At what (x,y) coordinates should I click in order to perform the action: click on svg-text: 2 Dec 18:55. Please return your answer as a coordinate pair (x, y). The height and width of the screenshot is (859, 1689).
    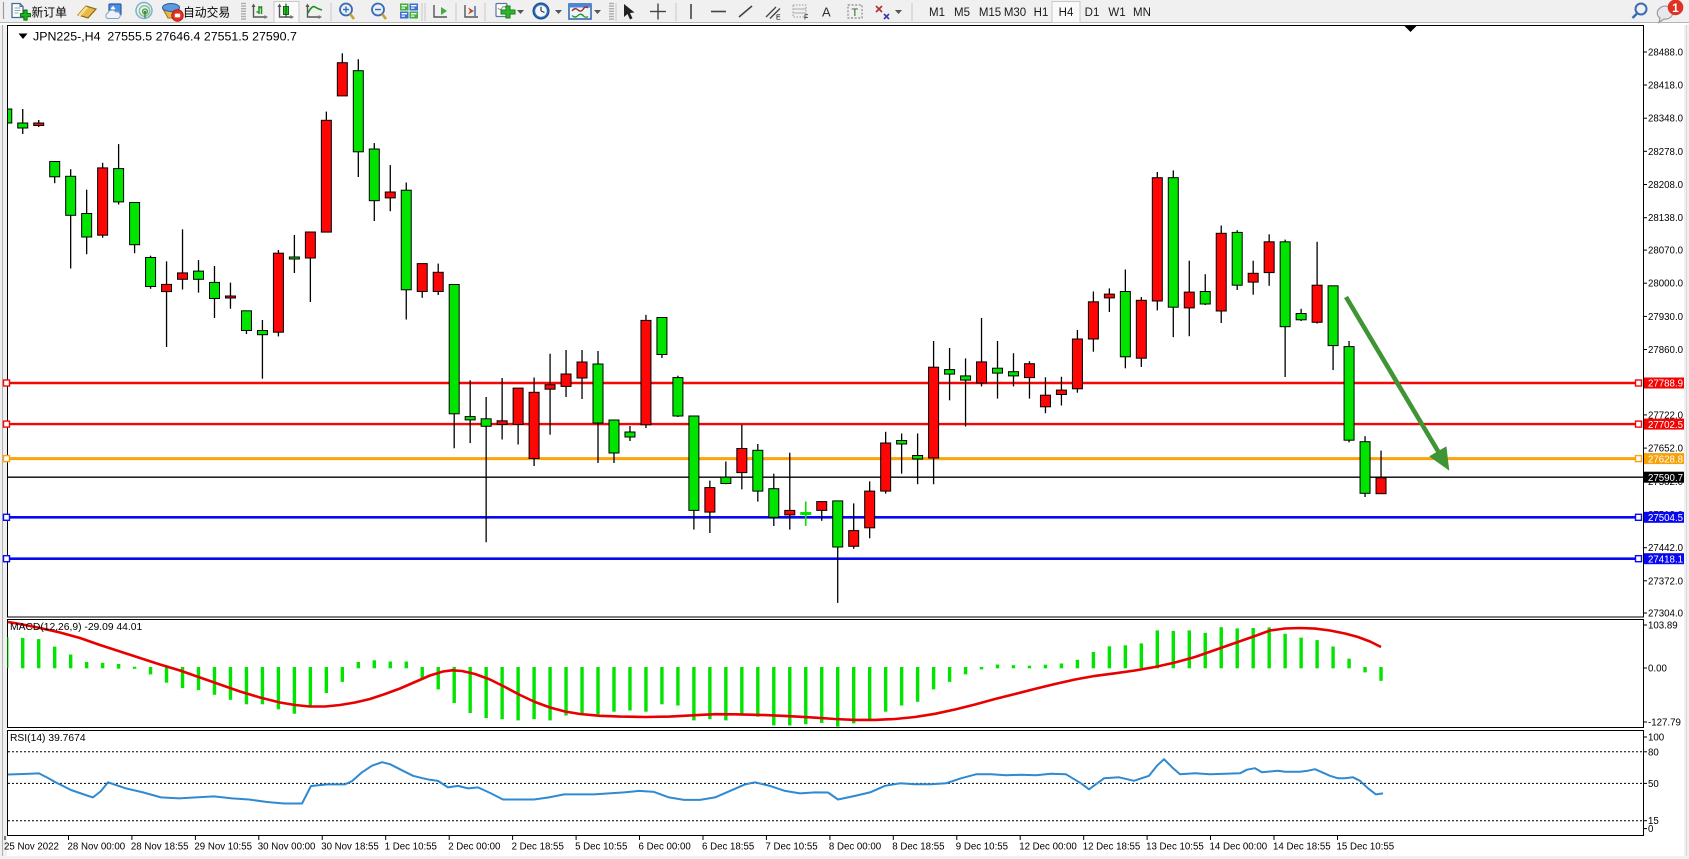
    Looking at the image, I should click on (538, 846).